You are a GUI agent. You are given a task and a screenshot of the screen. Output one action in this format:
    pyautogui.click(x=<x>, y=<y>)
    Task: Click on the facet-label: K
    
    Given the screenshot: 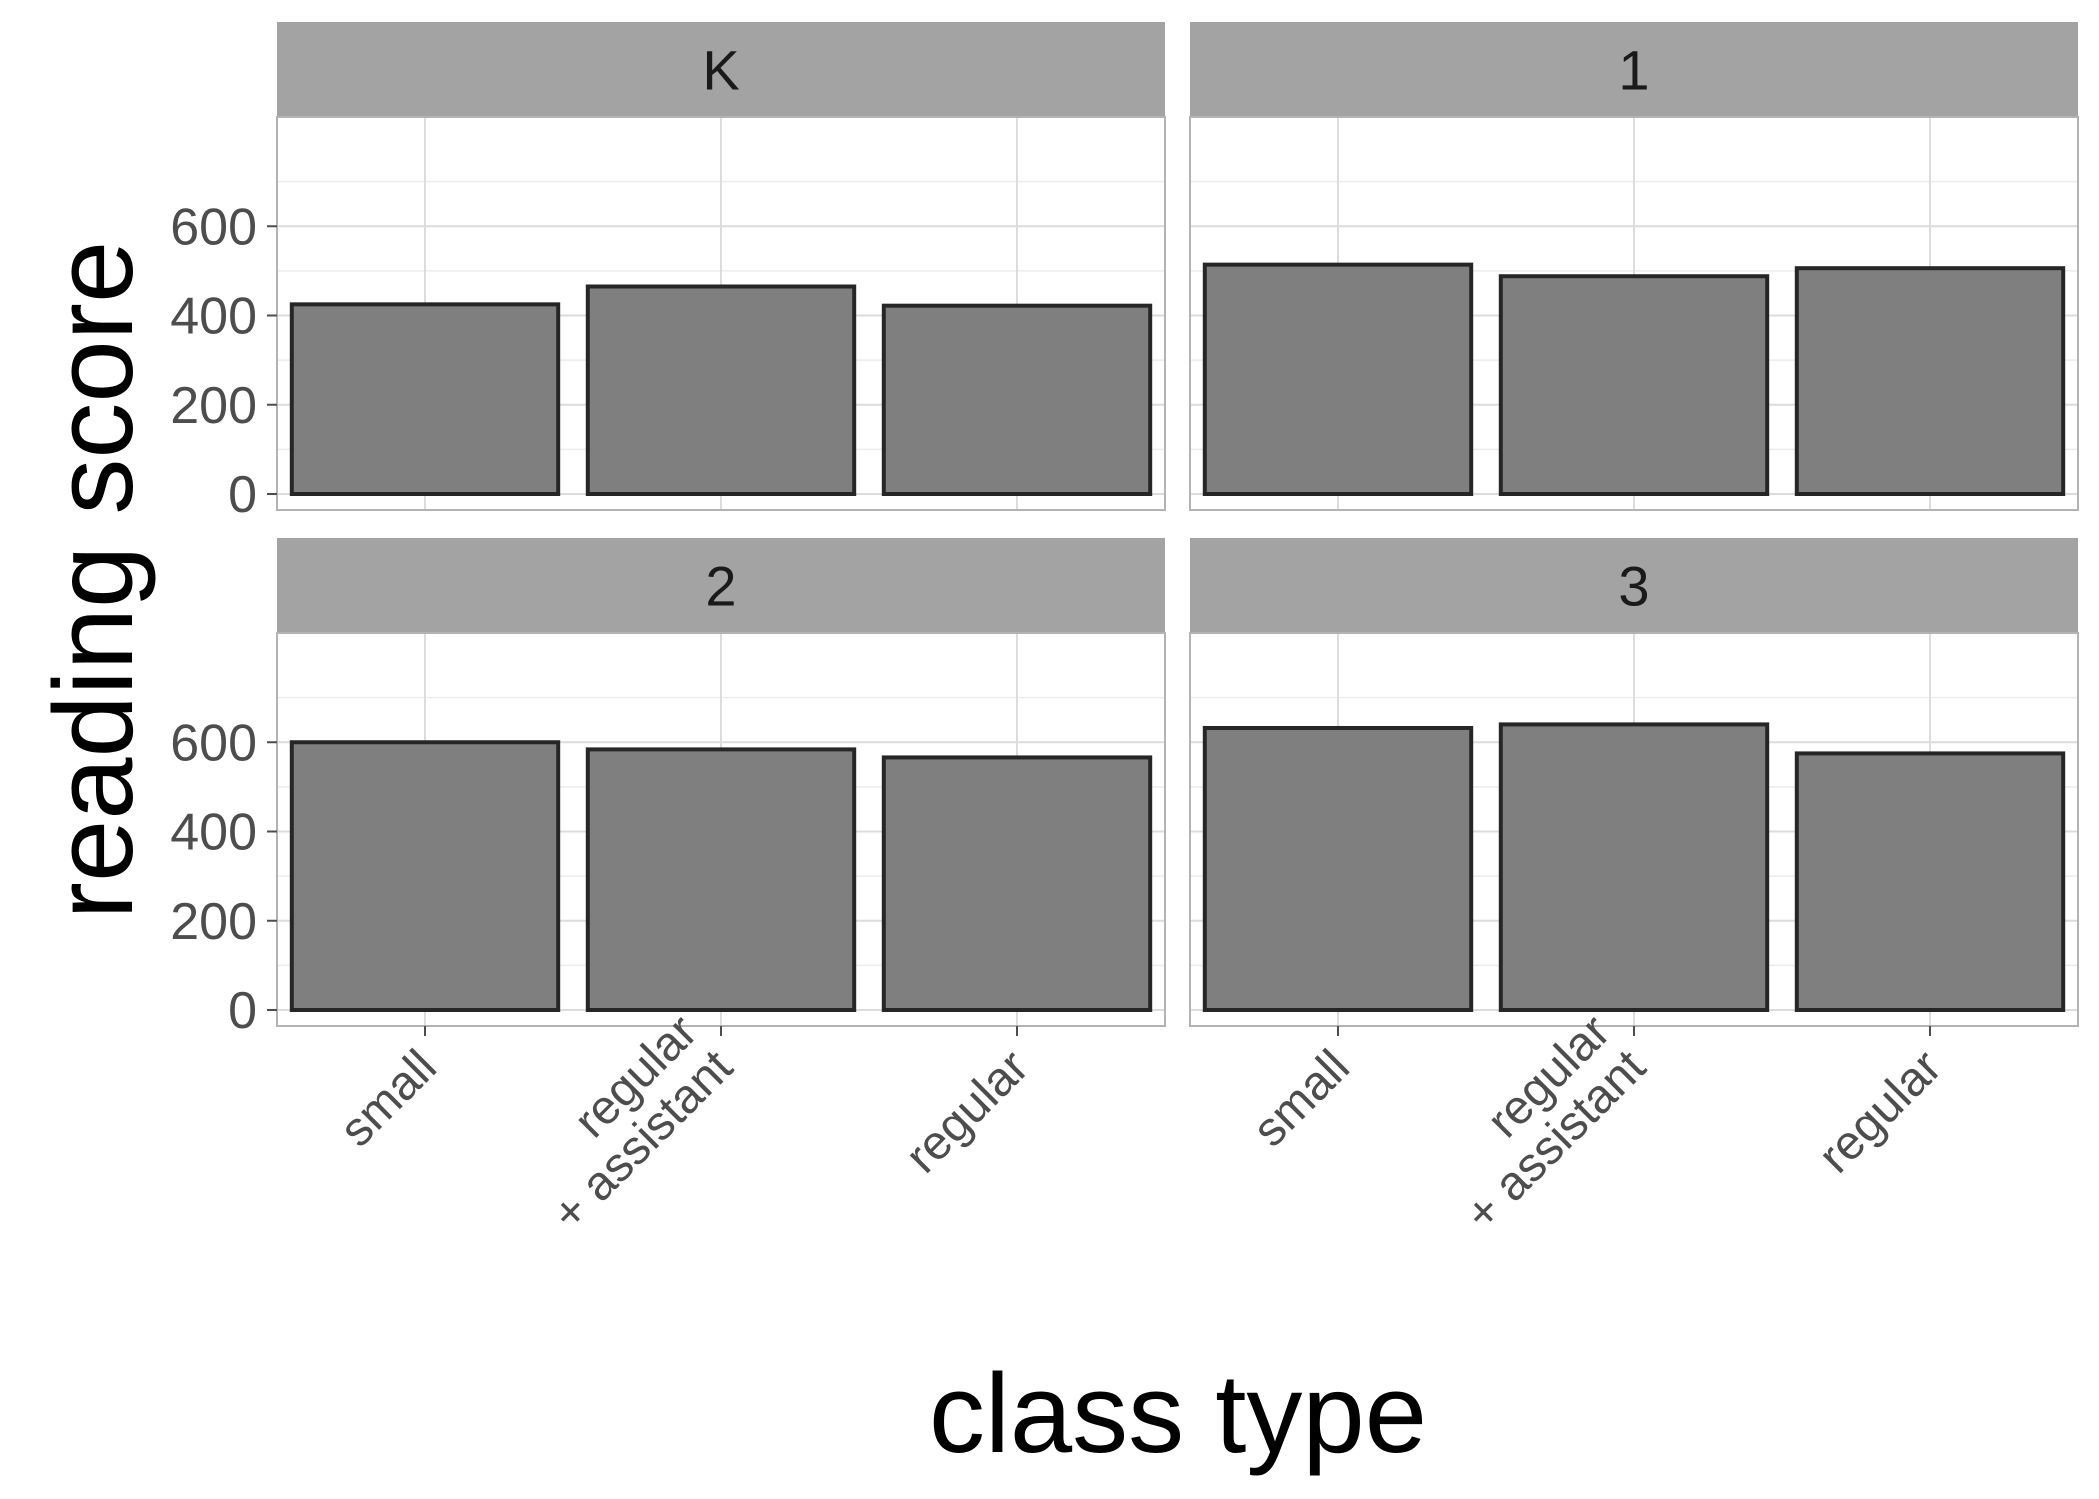 What is the action you would take?
    pyautogui.click(x=720, y=70)
    